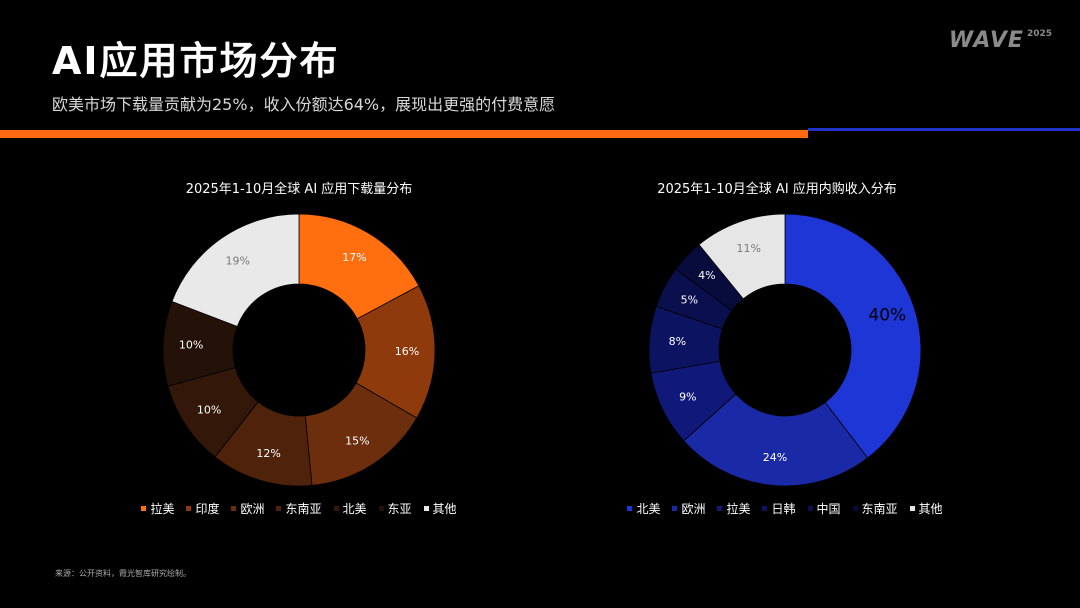  What do you see at coordinates (407, 351) in the screenshot?
I see `slice-label-downloads-1: 16%` at bounding box center [407, 351].